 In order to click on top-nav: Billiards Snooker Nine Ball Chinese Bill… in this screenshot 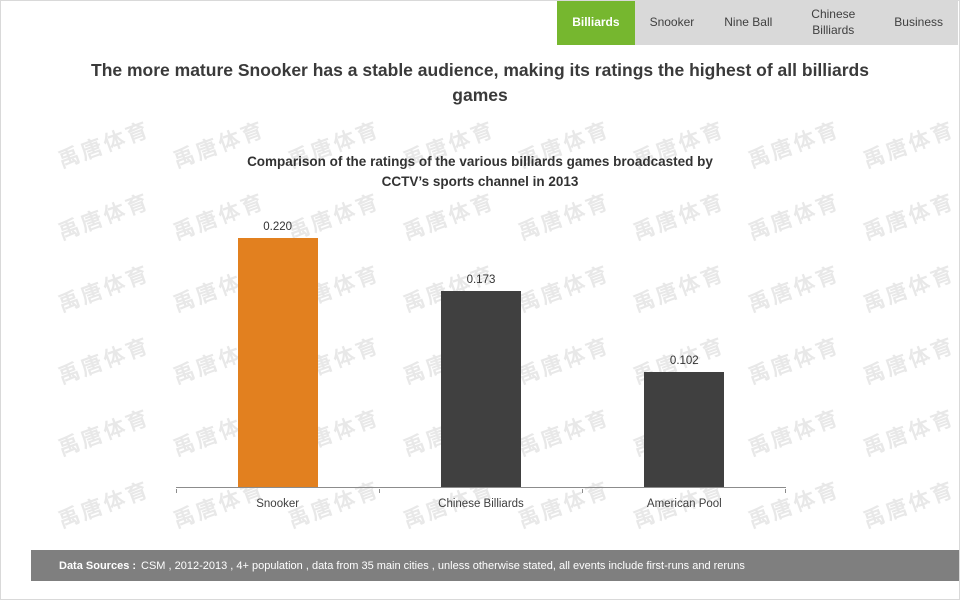, I will do `click(757, 23)`.